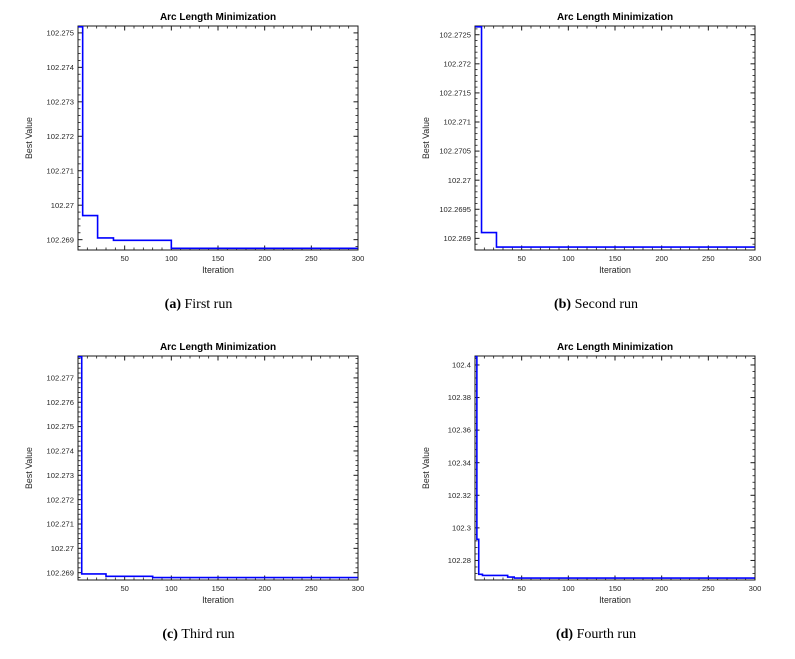  What do you see at coordinates (170, 634) in the screenshot?
I see `caption-label: (c)` at bounding box center [170, 634].